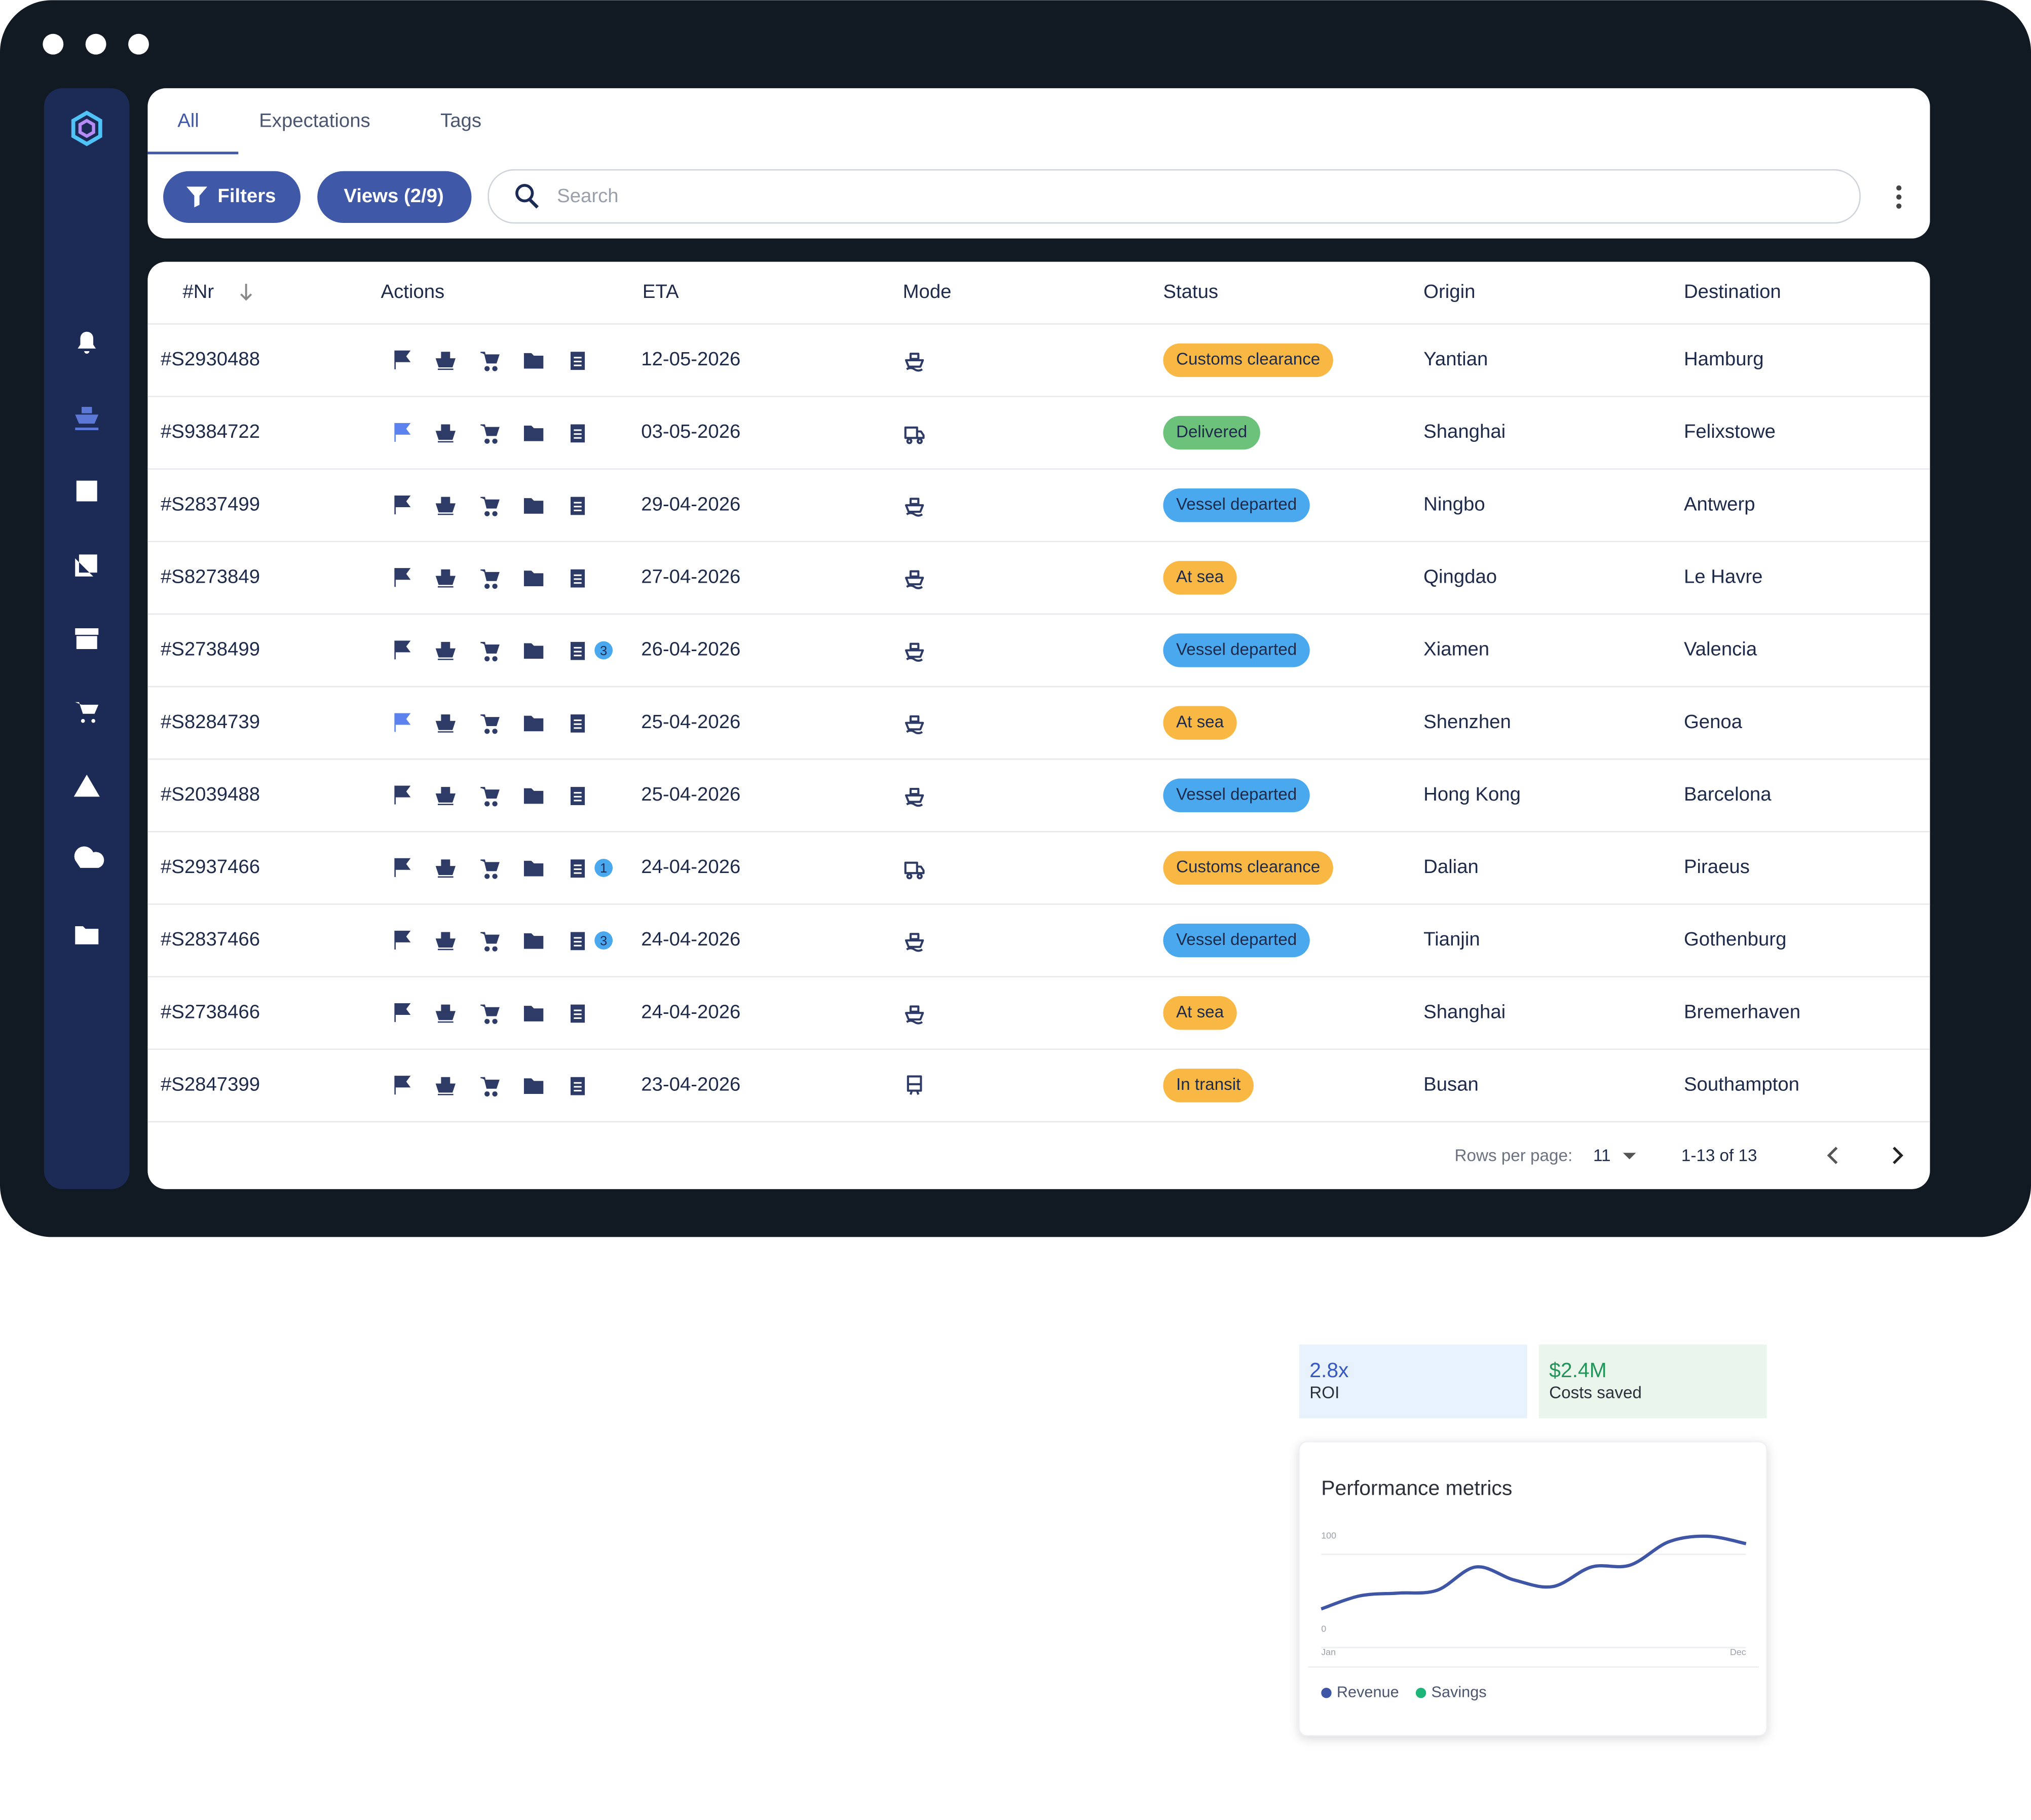 Image resolution: width=2031 pixels, height=1820 pixels. What do you see at coordinates (1174, 197) in the screenshot?
I see `search-box` at bounding box center [1174, 197].